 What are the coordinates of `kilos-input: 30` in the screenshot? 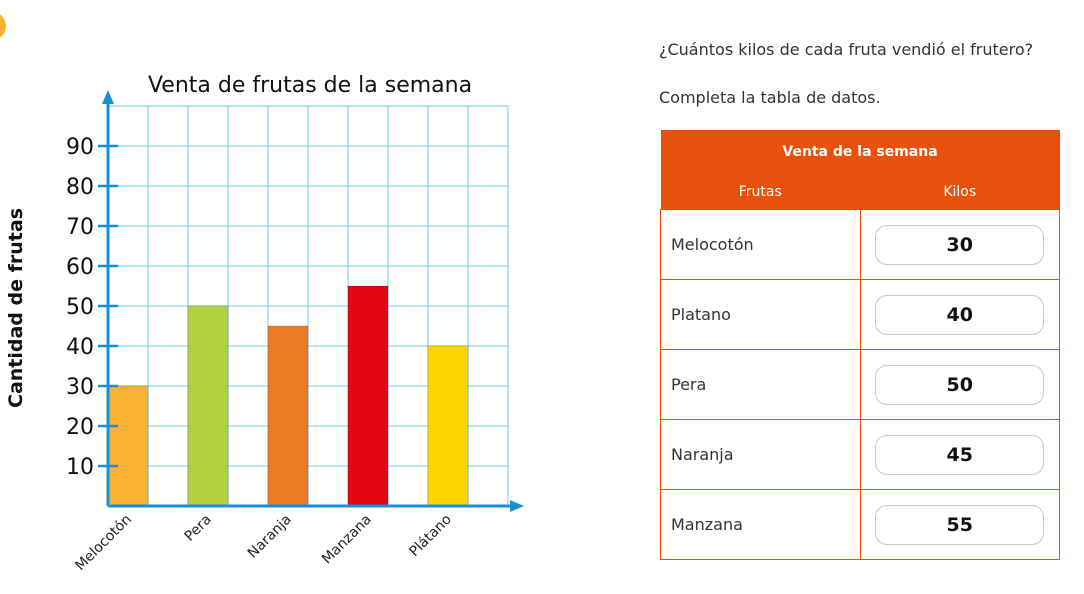 It's located at (960, 244).